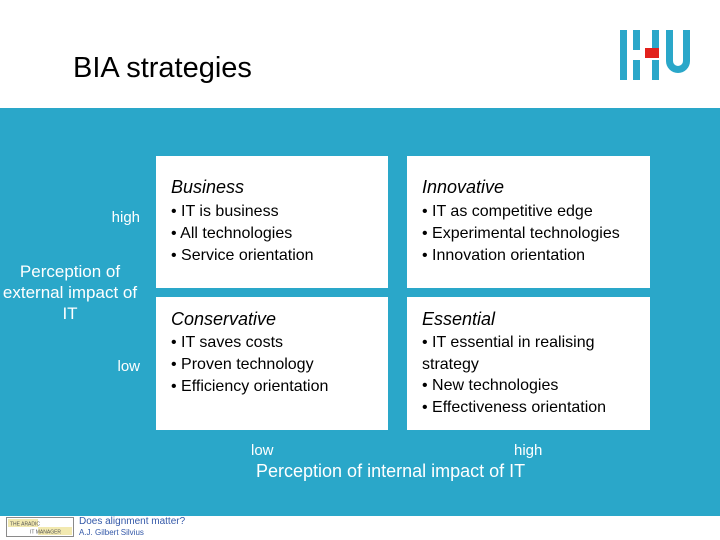 This screenshot has width=720, height=540. What do you see at coordinates (262, 450) in the screenshot?
I see `x-axis-low-label: low` at bounding box center [262, 450].